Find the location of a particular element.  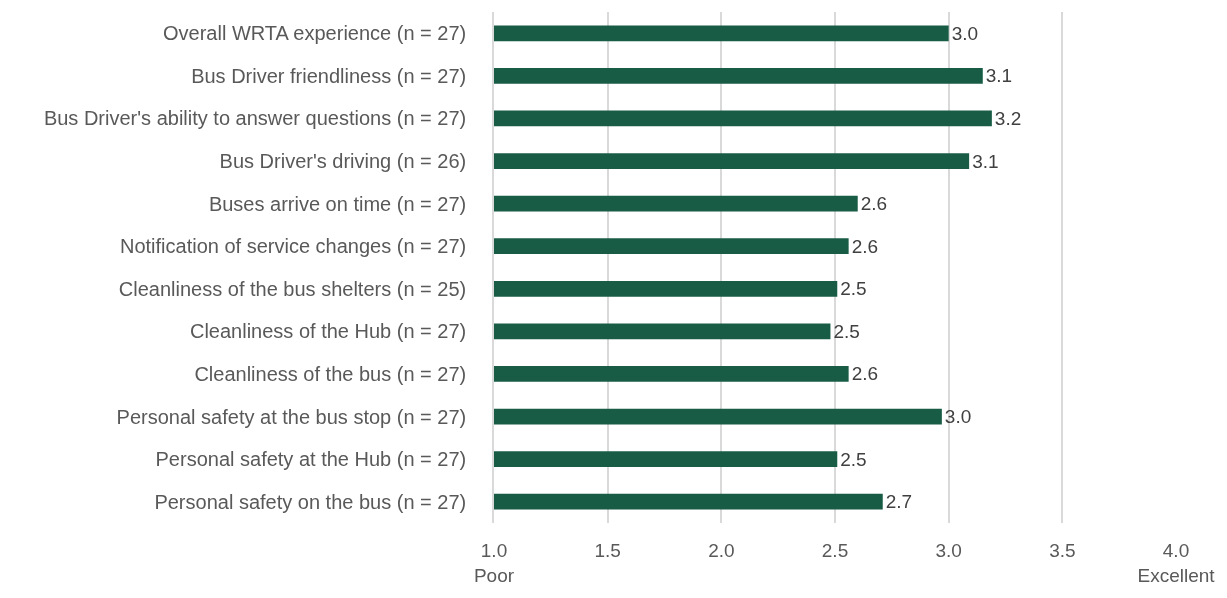

x-tick-label: 2.0 is located at coordinates (721, 550).